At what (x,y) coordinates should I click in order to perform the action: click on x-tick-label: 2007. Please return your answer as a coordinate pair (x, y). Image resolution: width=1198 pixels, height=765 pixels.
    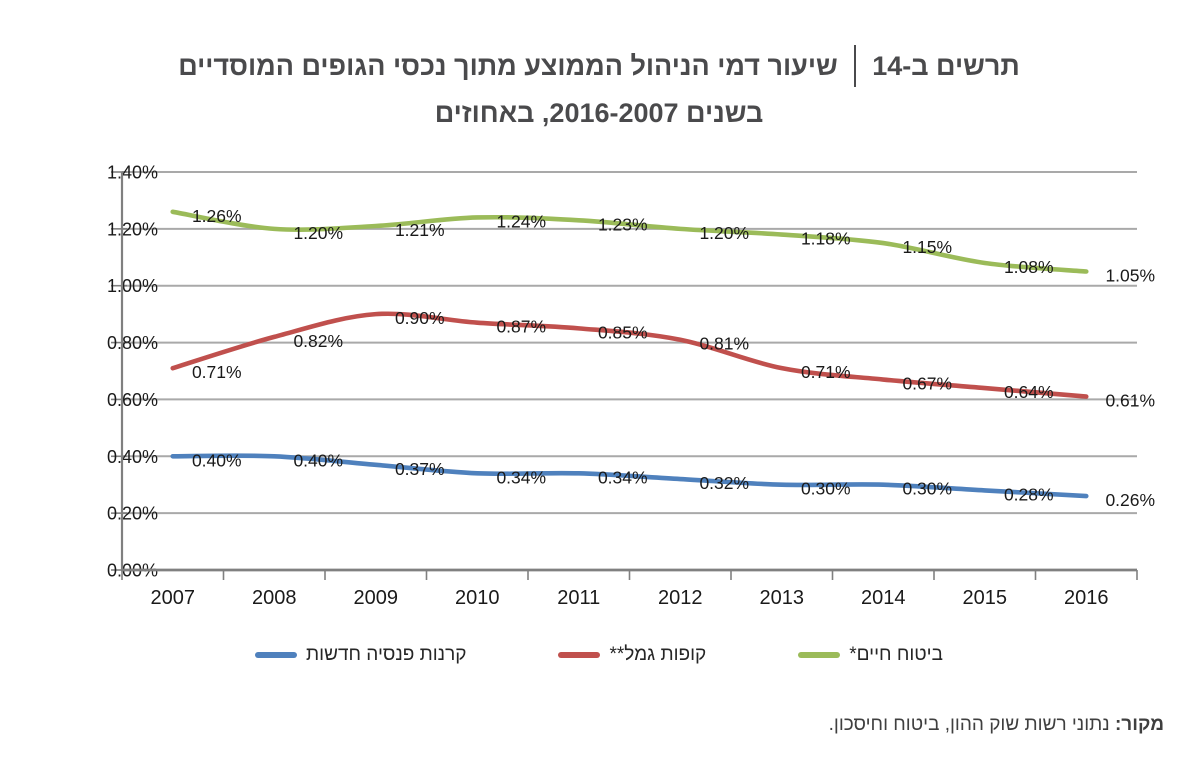
    Looking at the image, I should click on (173, 598).